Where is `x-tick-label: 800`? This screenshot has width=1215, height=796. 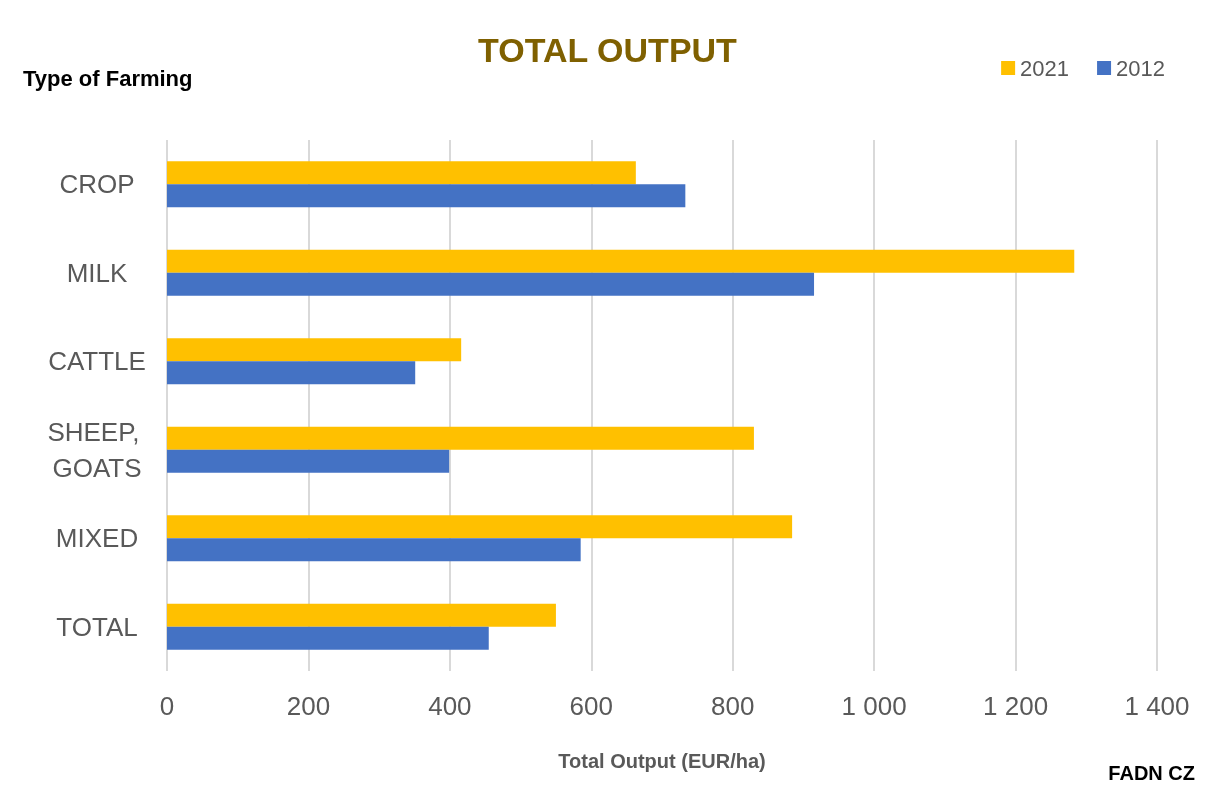
x-tick-label: 800 is located at coordinates (733, 706).